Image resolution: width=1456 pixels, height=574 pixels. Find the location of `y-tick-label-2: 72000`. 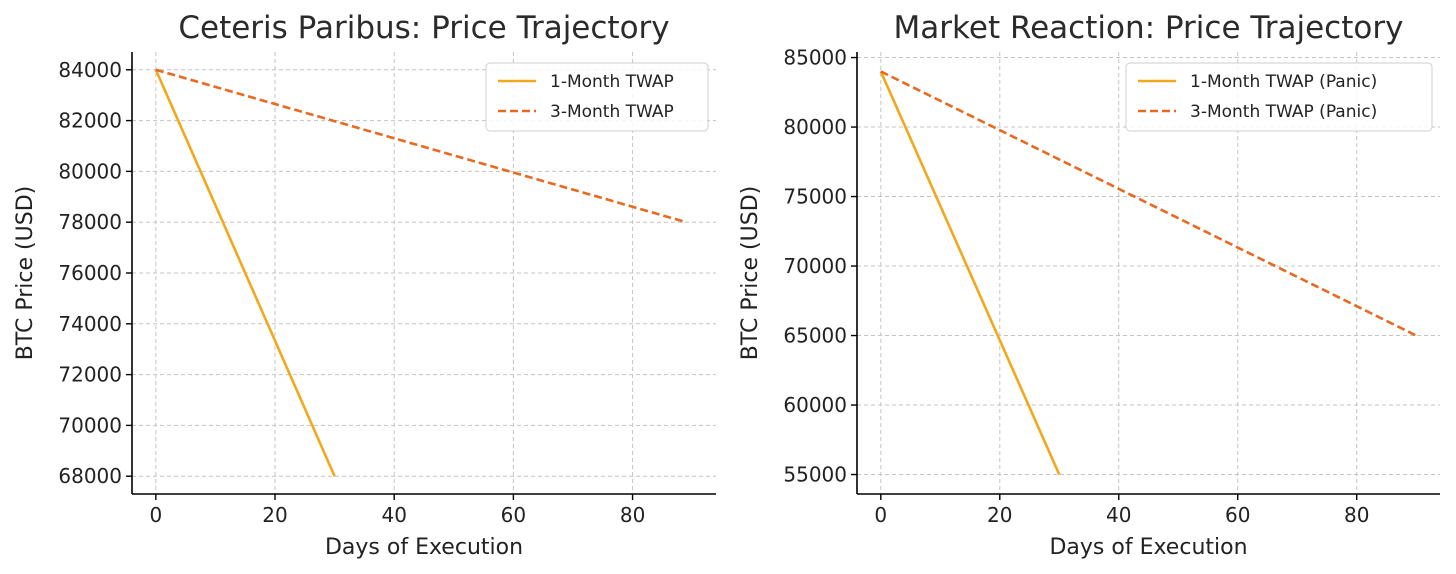

y-tick-label-2: 72000 is located at coordinates (90, 375).